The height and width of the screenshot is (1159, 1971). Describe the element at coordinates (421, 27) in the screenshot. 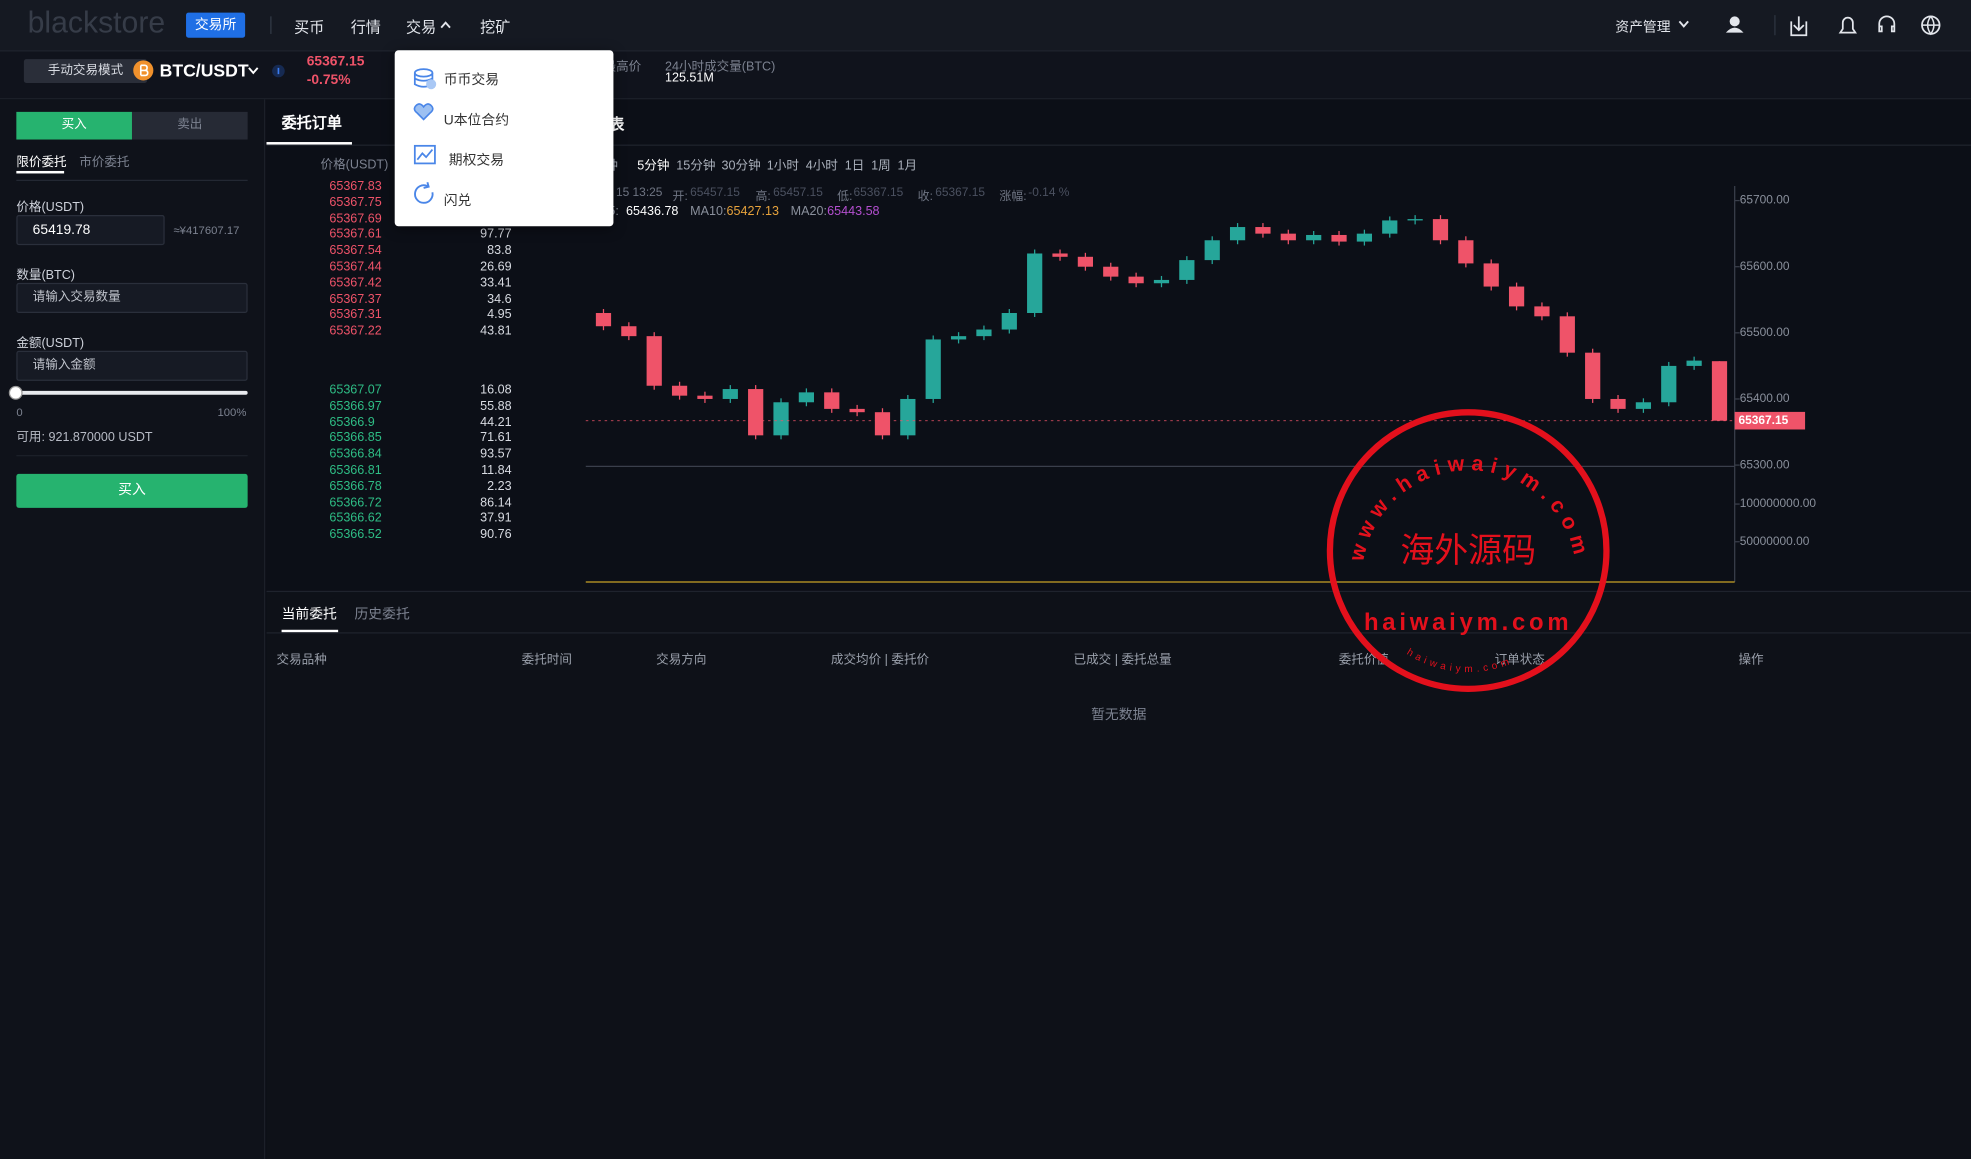

I see `nav-link: 交易` at that location.